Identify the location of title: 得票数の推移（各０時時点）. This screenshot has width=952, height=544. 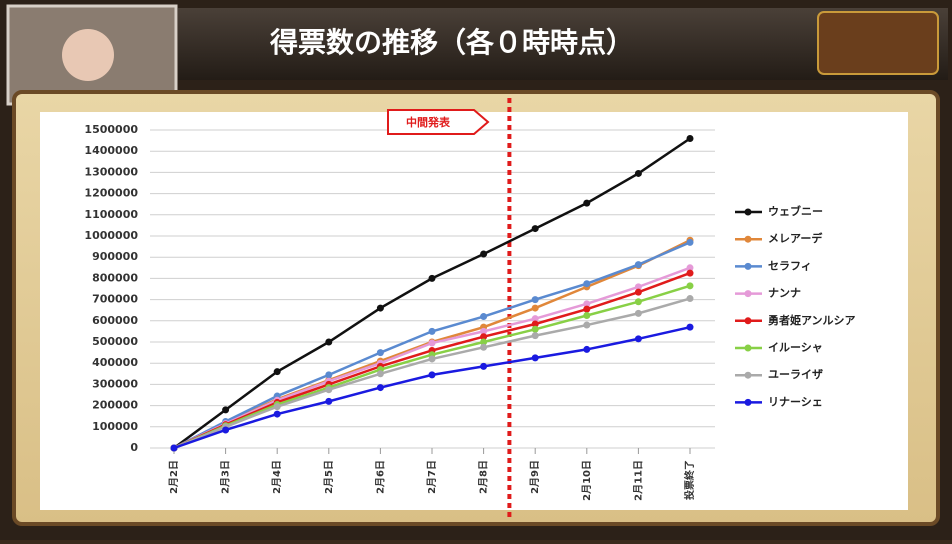
(451, 42).